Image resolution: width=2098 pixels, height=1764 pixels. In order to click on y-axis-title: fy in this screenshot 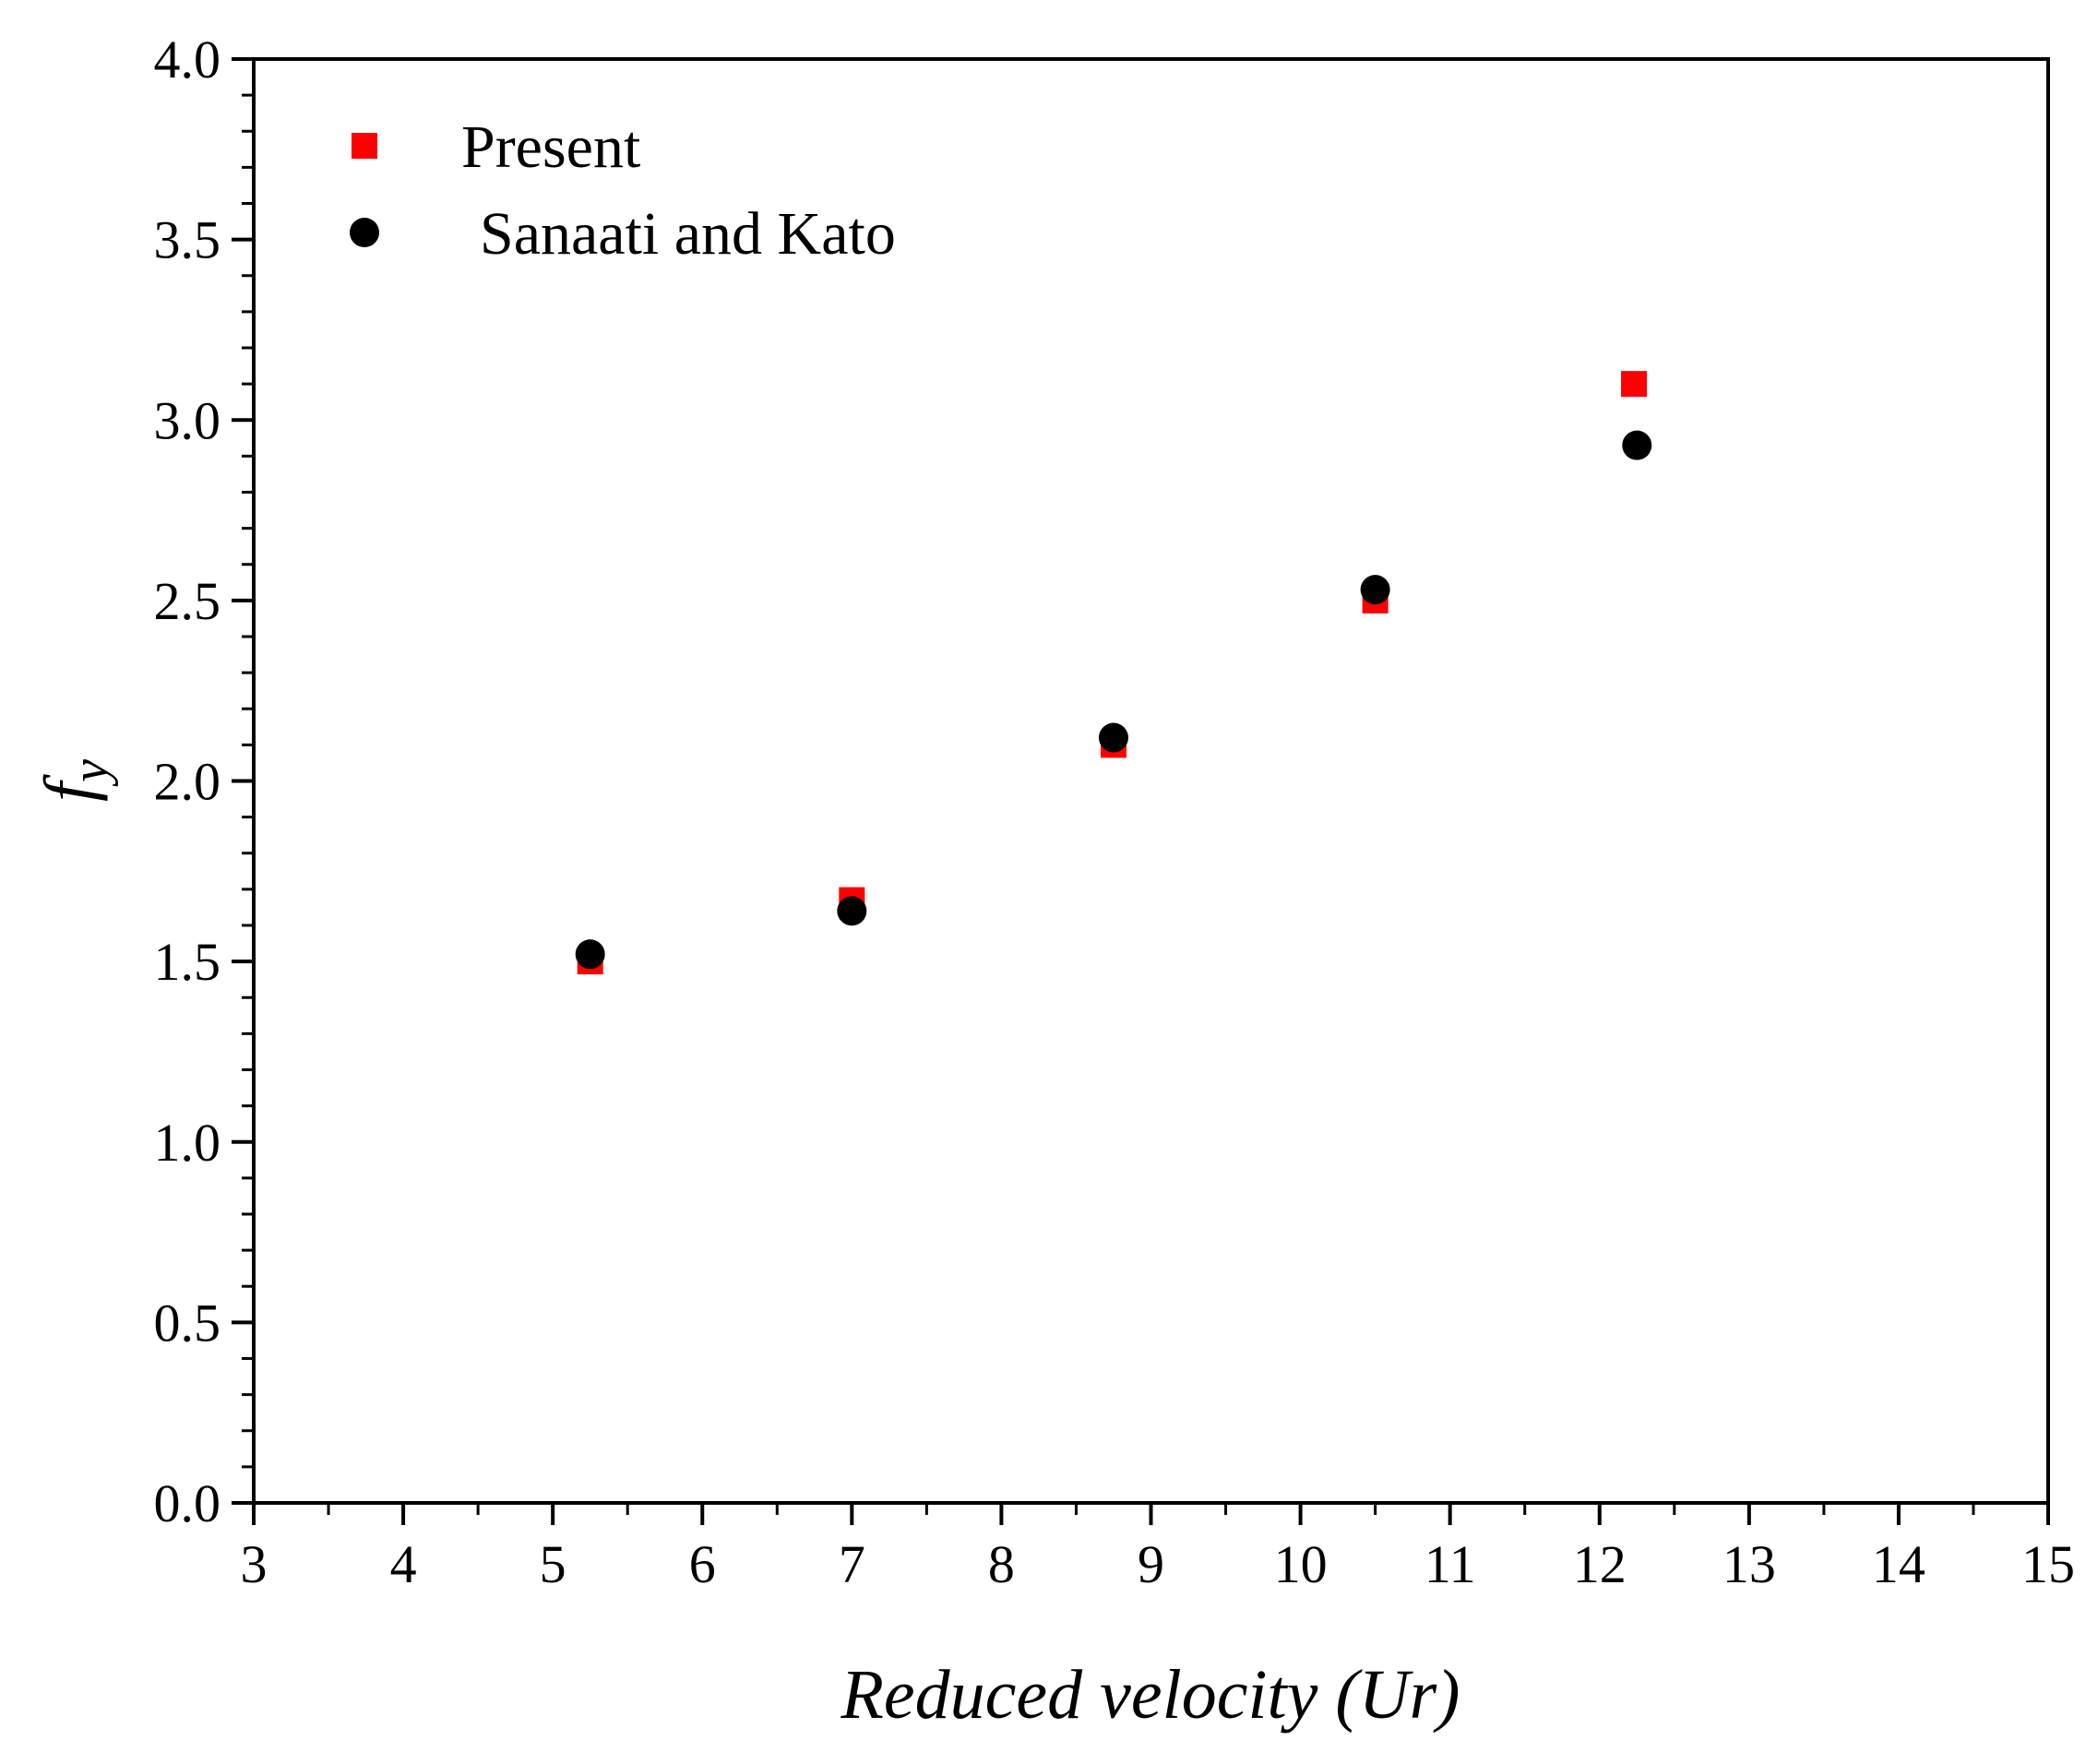, I will do `click(74, 780)`.